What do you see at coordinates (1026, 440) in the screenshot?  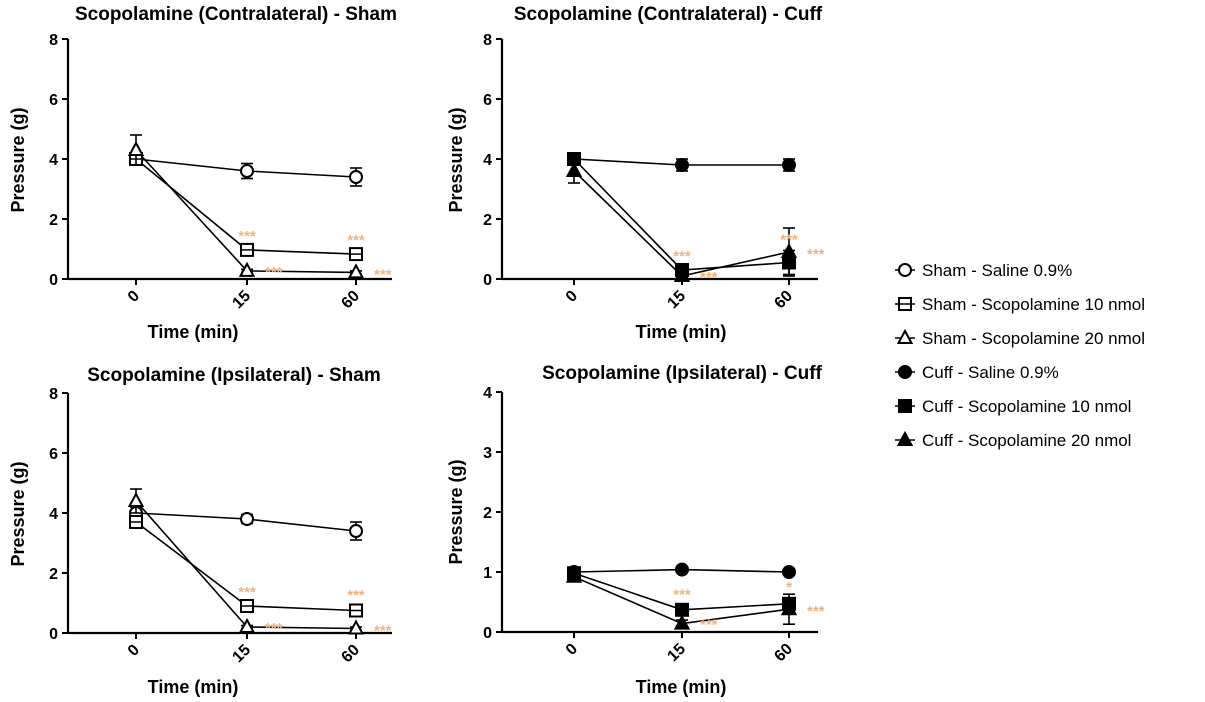 I see `legend-label: Cuff - Scopolamine 20 nmol` at bounding box center [1026, 440].